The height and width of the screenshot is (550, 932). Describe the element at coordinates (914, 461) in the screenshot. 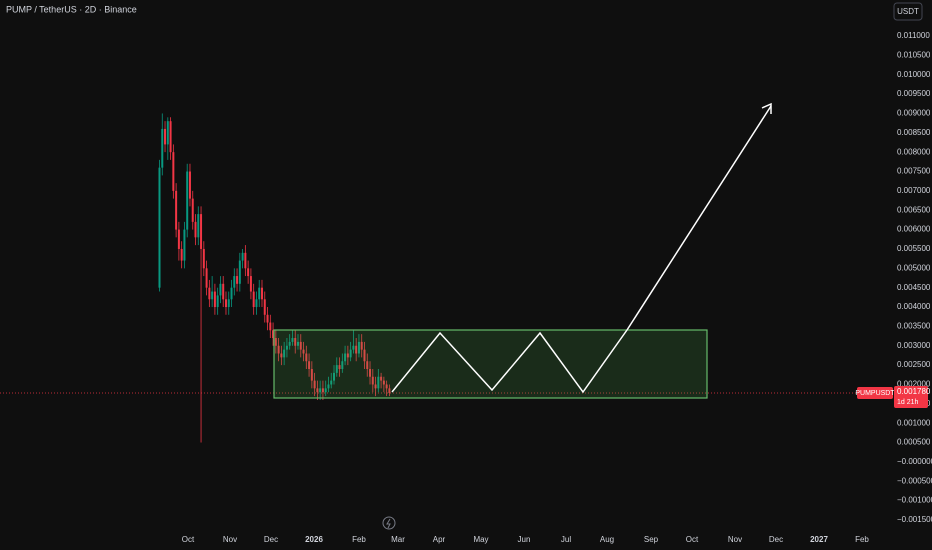

I see `y-tick-label: −0.000000` at that location.